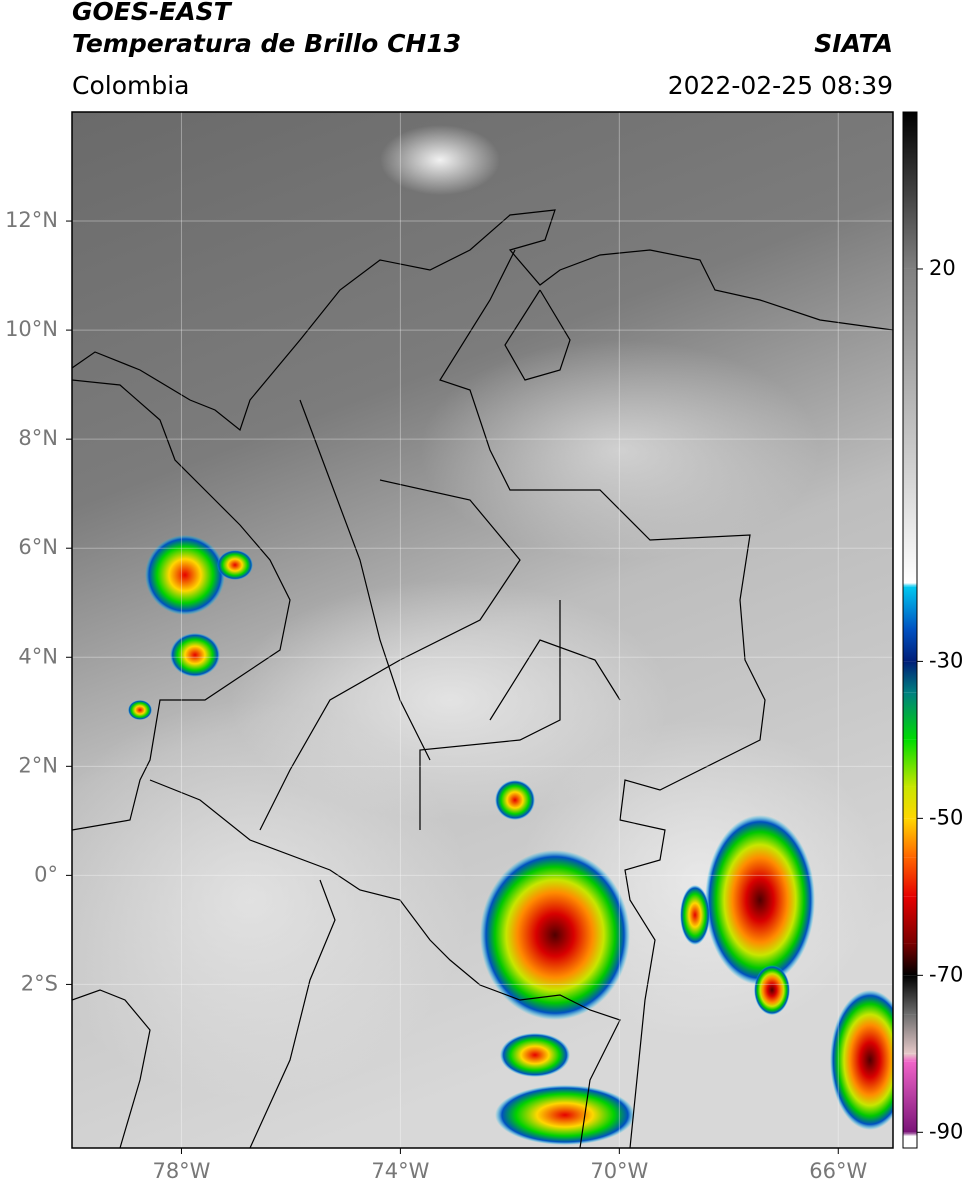 The height and width of the screenshot is (1194, 966). Describe the element at coordinates (946, 1131) in the screenshot. I see `colorbar-tick-label: -90` at that location.